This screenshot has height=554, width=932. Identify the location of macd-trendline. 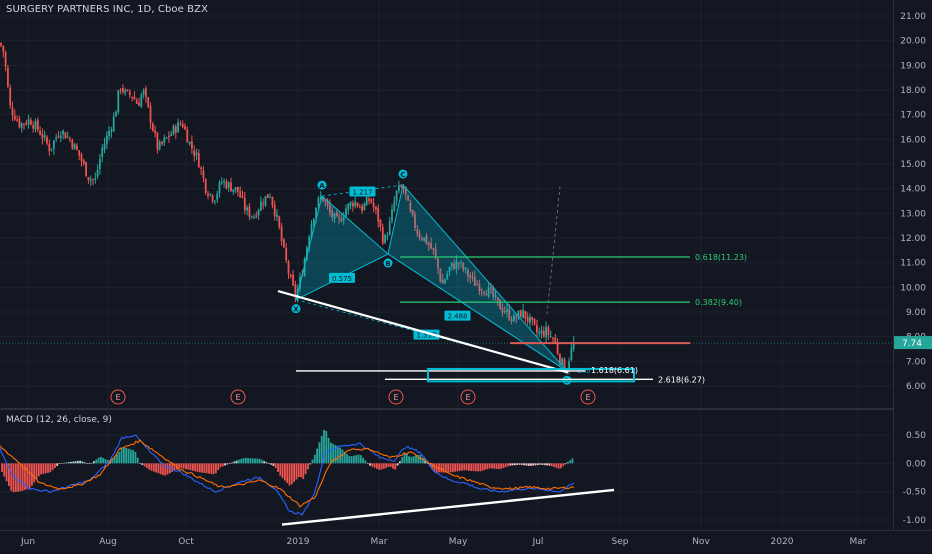
(448, 507).